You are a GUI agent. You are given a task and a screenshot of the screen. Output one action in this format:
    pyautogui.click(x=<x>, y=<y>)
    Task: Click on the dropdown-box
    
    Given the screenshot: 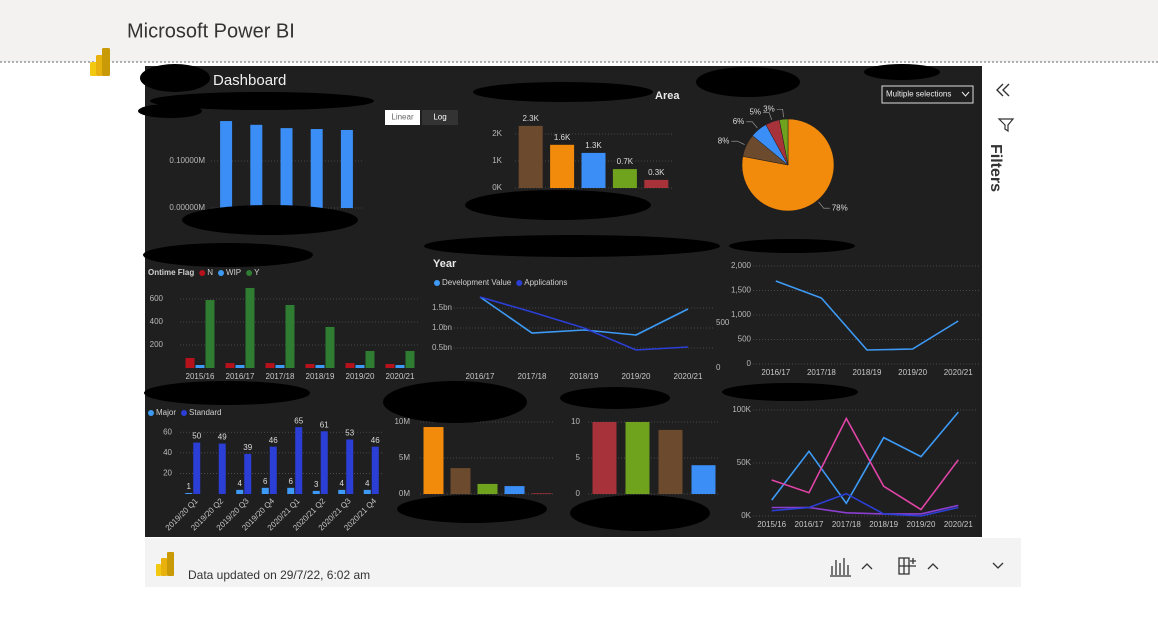 What is the action you would take?
    pyautogui.click(x=927, y=94)
    